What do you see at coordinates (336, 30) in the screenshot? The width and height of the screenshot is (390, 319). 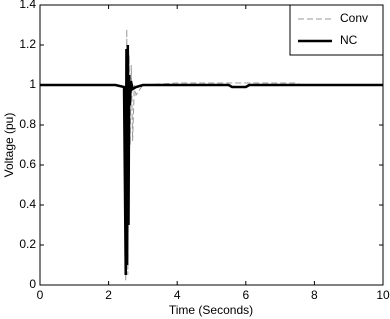 I see `legend-box` at bounding box center [336, 30].